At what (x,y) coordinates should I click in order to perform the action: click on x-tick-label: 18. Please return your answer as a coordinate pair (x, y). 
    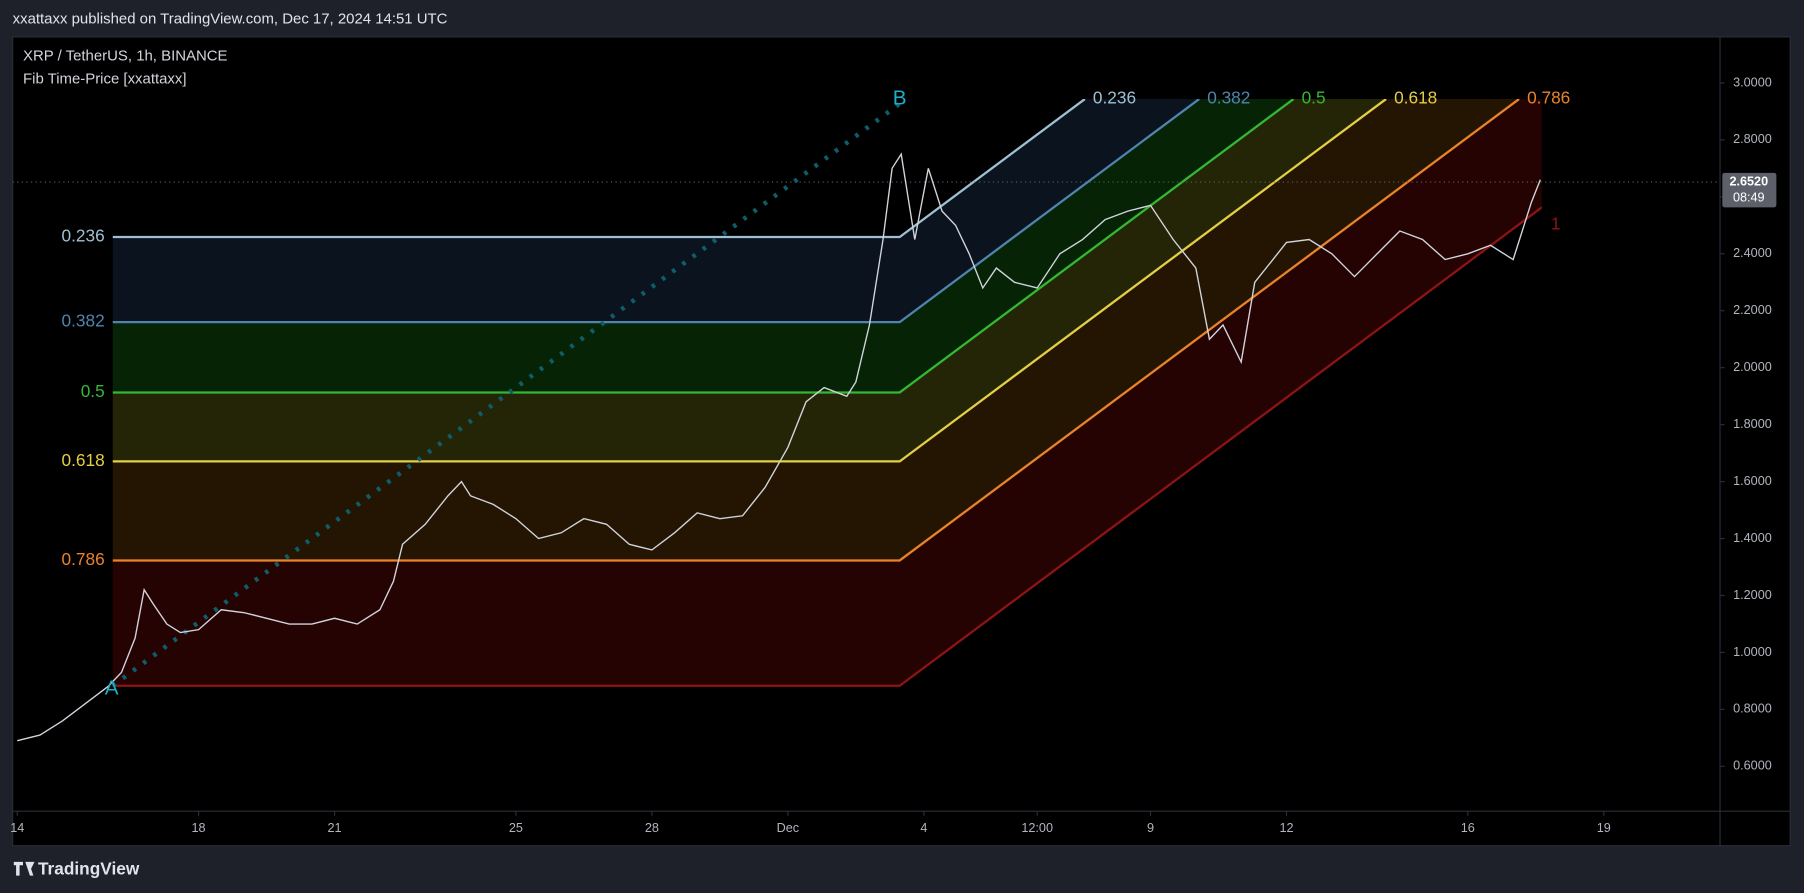
    Looking at the image, I should click on (199, 828).